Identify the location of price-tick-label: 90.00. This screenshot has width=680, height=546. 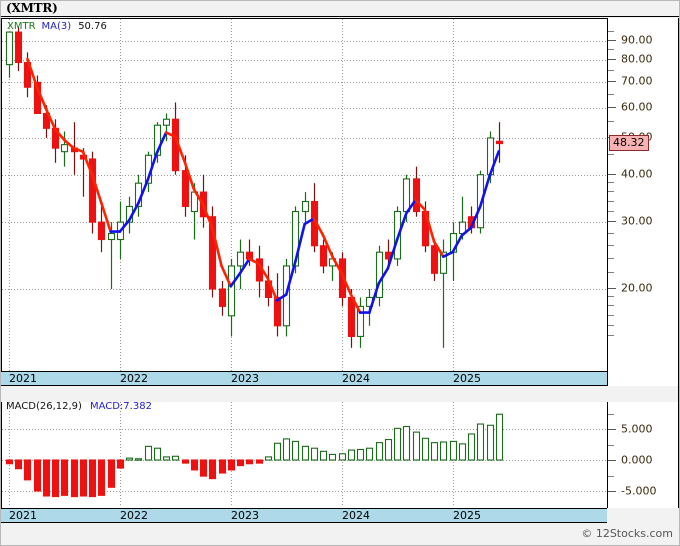
(637, 40).